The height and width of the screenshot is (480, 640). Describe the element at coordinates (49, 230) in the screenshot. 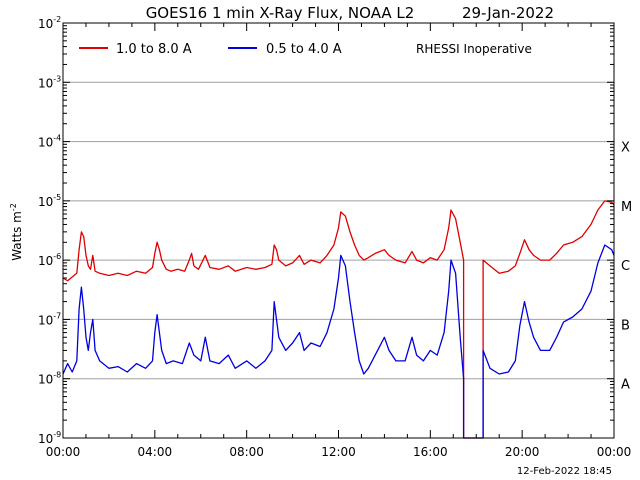

I see `y-tick-labels: 10-210-310-410-510-610-710-810-9` at that location.